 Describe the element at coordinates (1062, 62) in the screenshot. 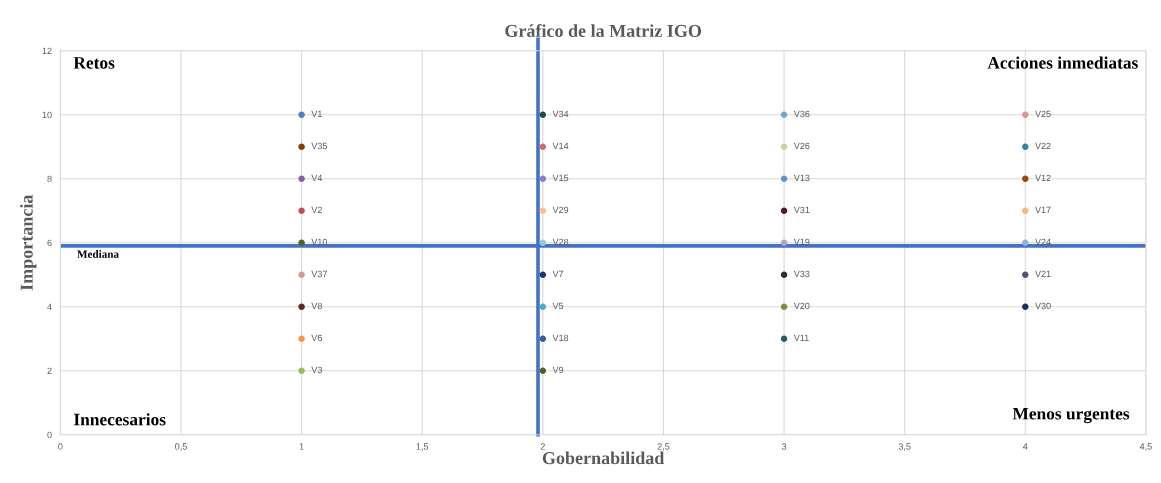

I see `annotation: Acciones inmediatas` at that location.